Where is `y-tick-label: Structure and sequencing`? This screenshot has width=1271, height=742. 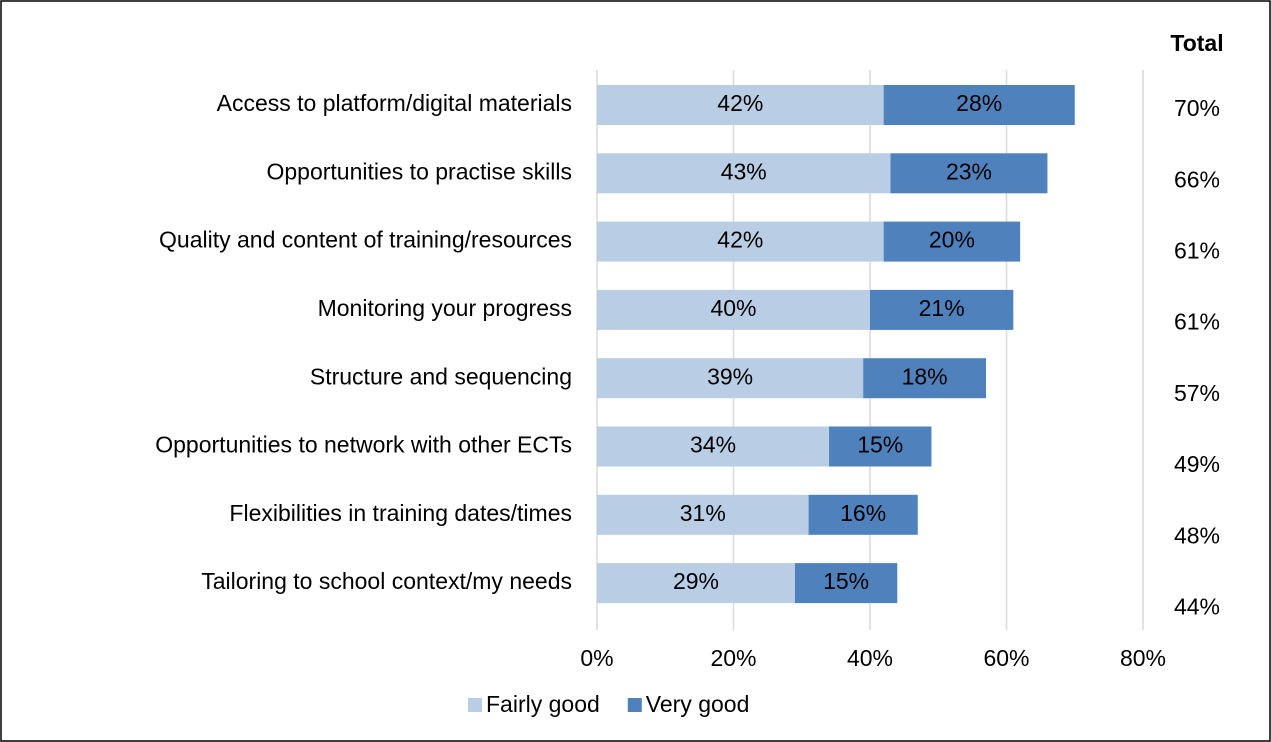 y-tick-label: Structure and sequencing is located at coordinates (441, 376).